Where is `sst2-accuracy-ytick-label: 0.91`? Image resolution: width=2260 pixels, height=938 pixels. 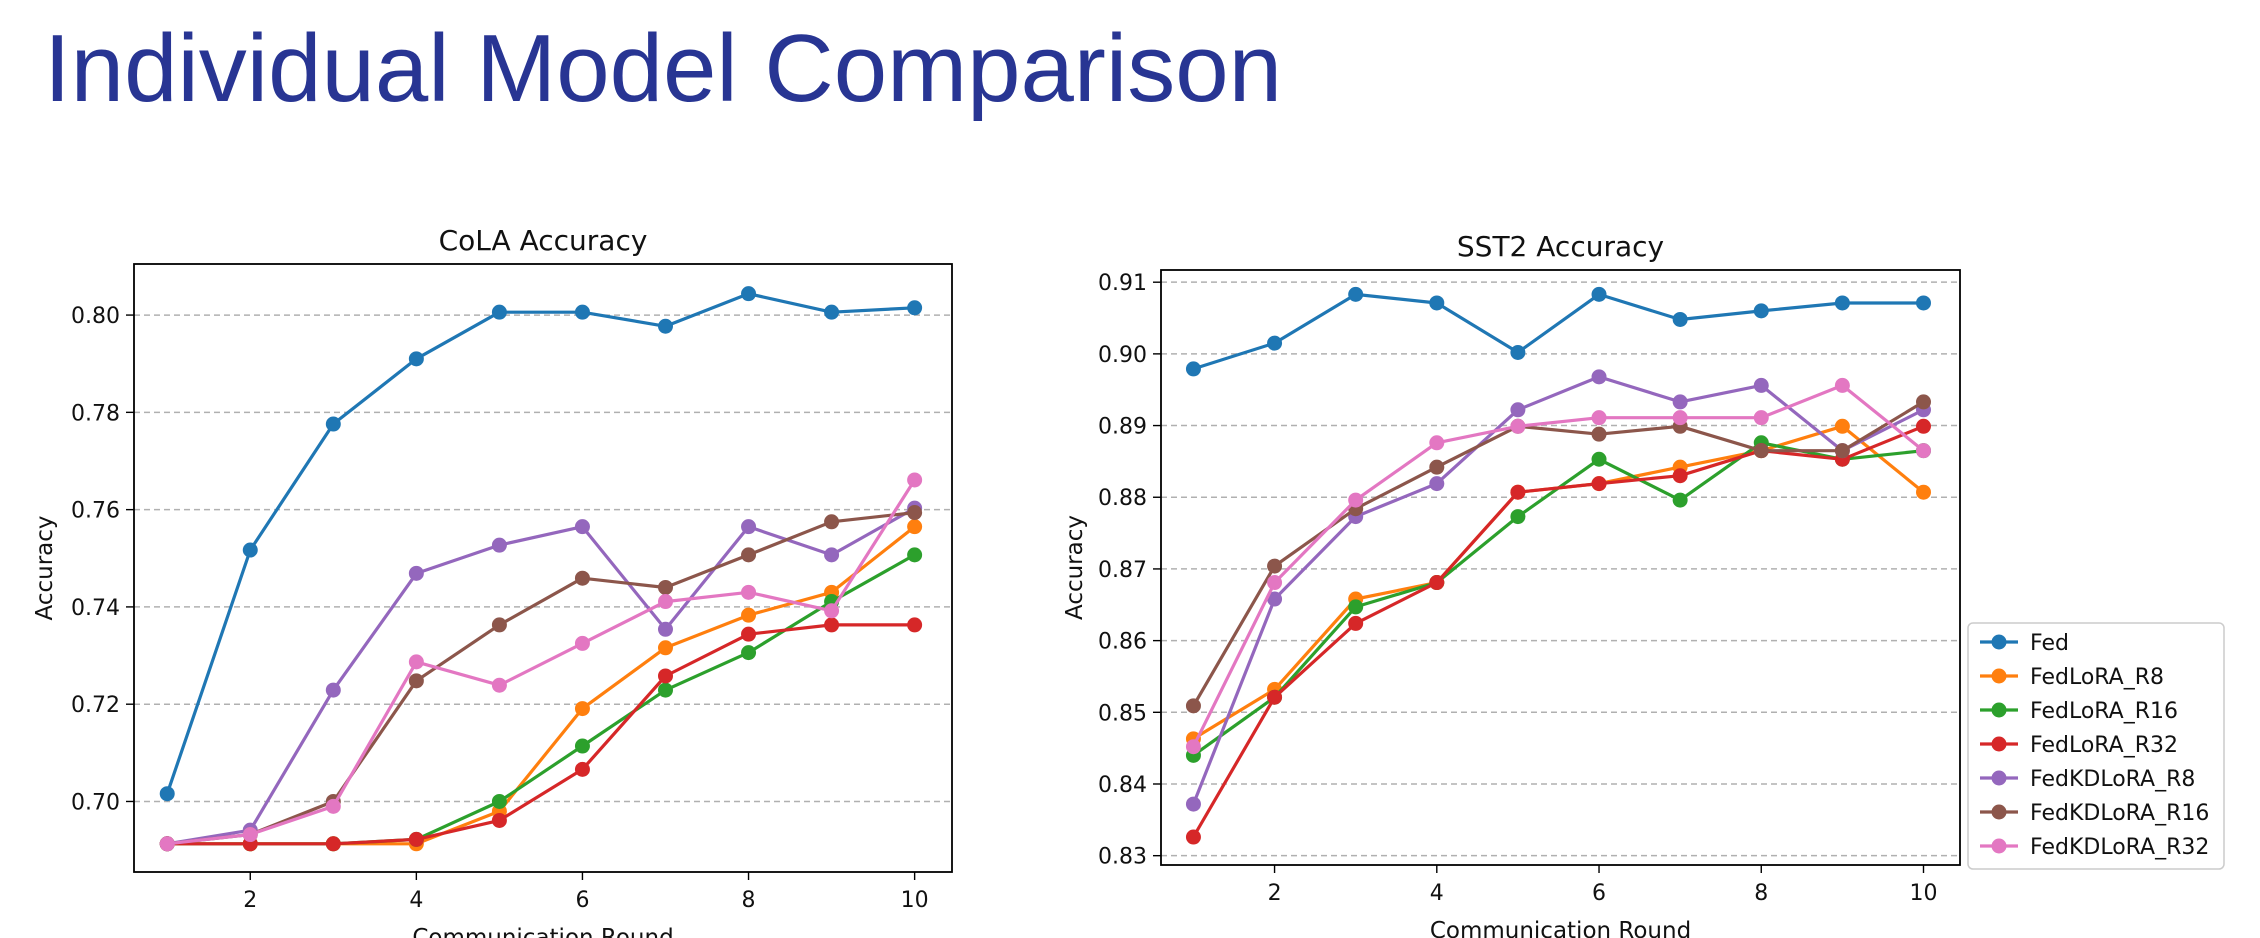
sst2-accuracy-ytick-label: 0.91 is located at coordinates (1122, 283).